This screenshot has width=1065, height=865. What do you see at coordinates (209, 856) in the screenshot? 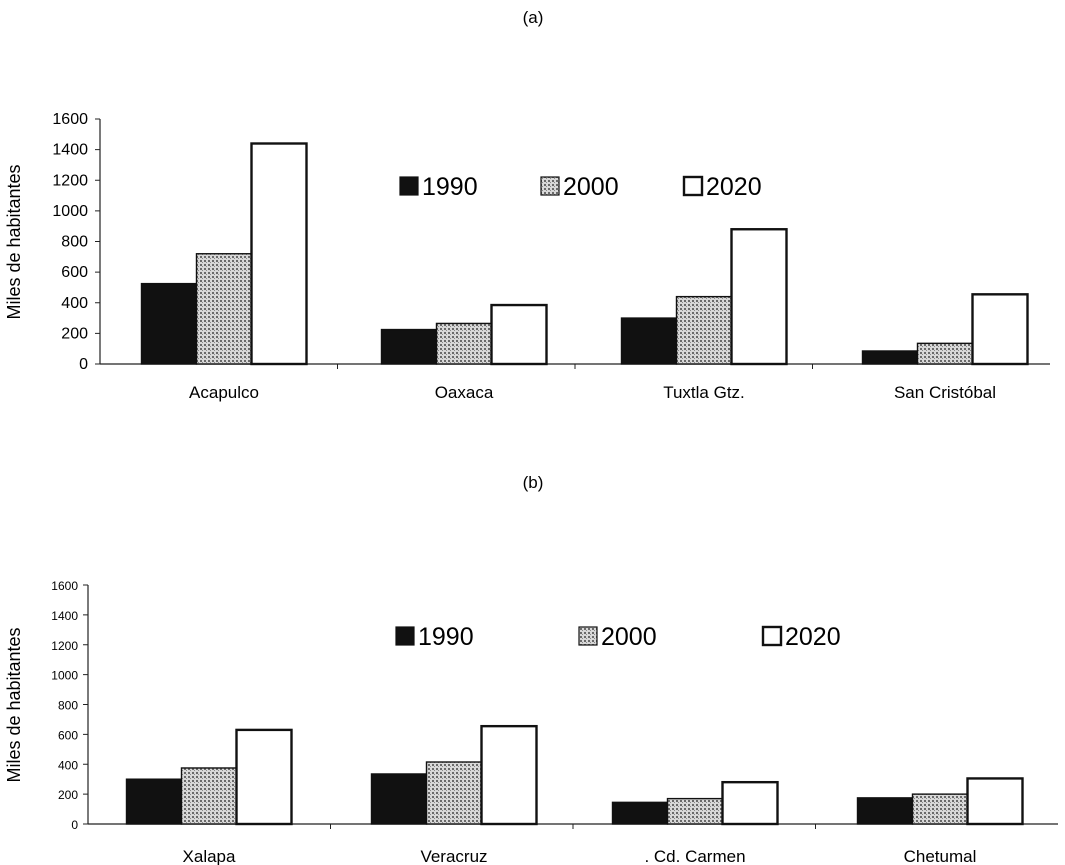
I see `category-label: Xalapa` at bounding box center [209, 856].